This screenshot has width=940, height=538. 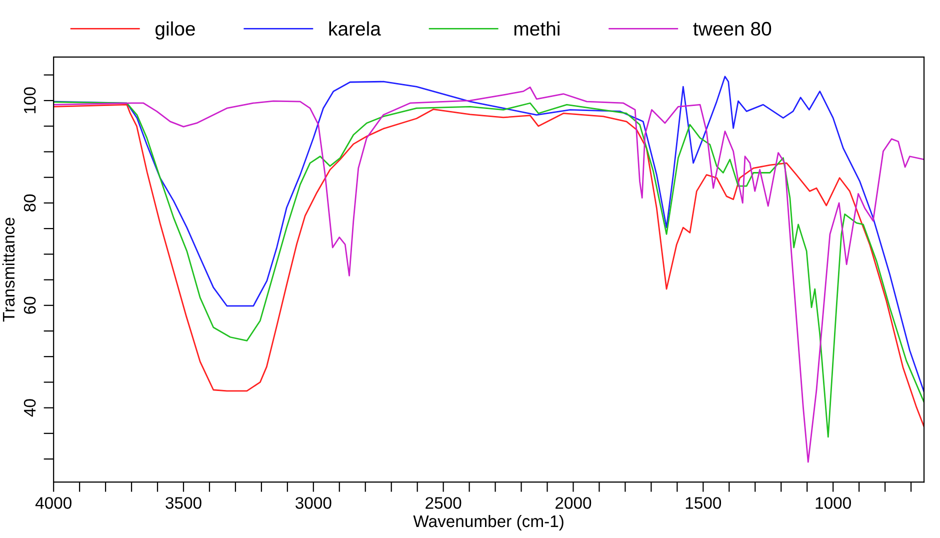 I want to click on x-tick-label: 2000, so click(x=574, y=503).